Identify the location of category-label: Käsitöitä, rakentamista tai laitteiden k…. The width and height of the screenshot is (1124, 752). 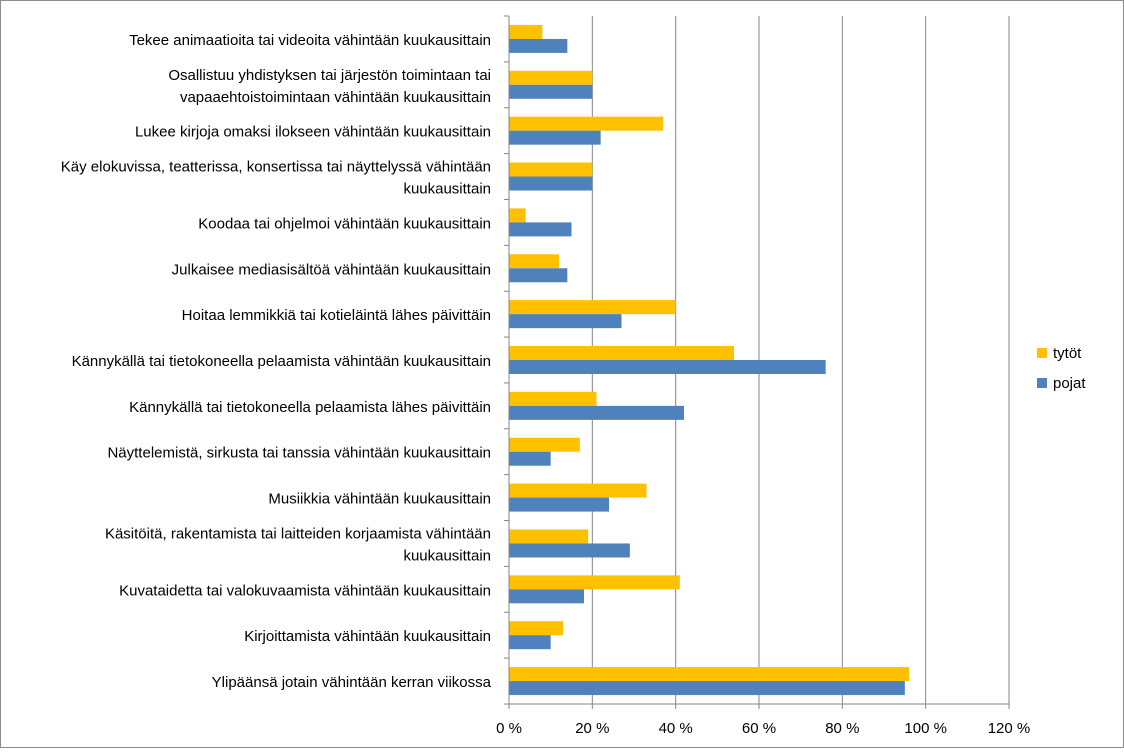
(298, 533).